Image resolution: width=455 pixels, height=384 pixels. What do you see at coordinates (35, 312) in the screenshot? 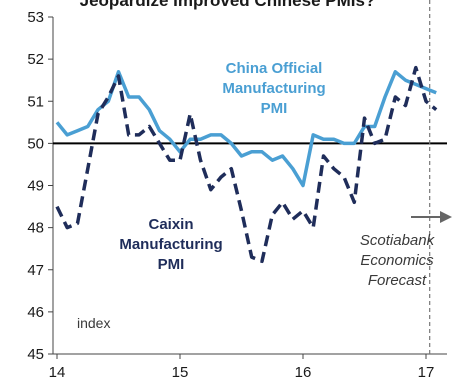
I see `y-tick-label: 46` at bounding box center [35, 312].